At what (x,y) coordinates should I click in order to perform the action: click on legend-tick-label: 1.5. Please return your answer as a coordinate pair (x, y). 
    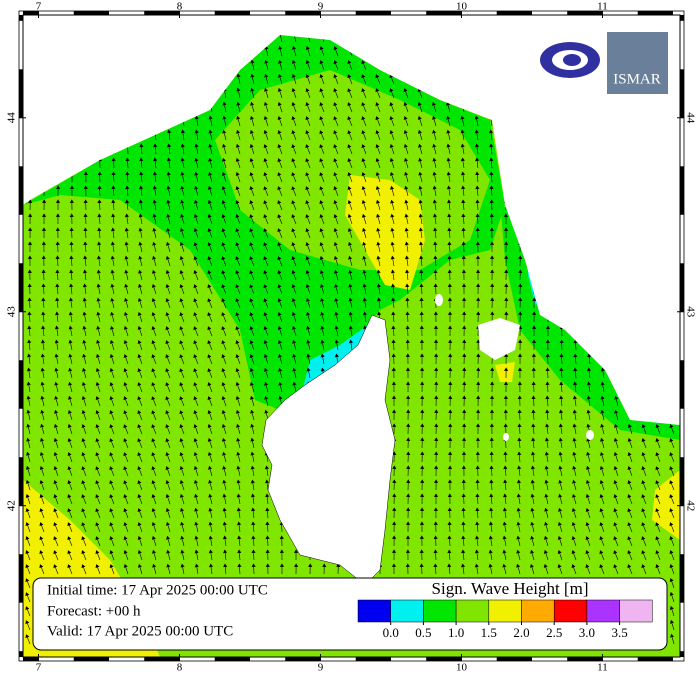
    Looking at the image, I should click on (489, 632).